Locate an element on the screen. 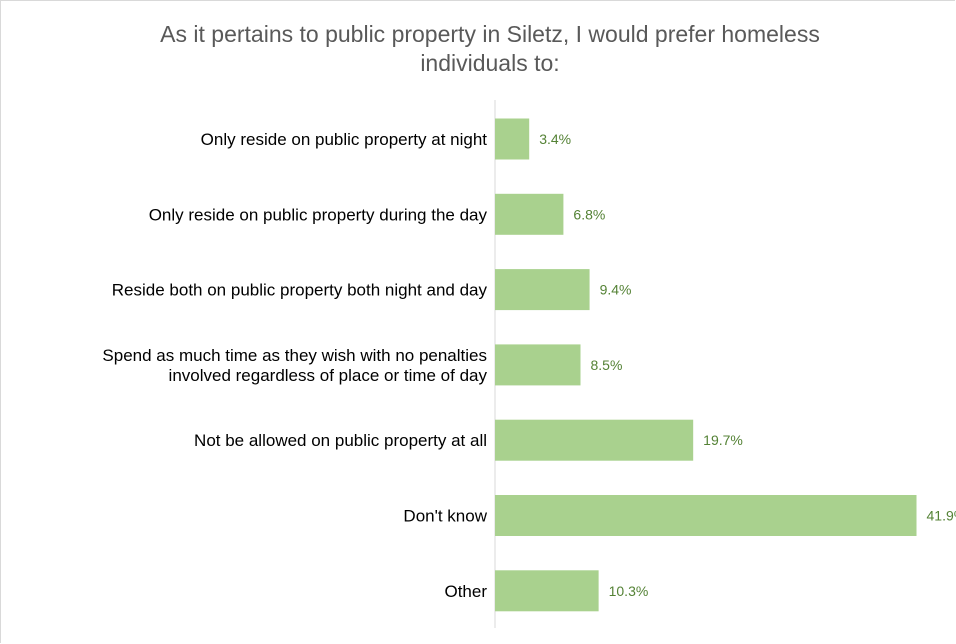  data-label-4: 19.7% is located at coordinates (723, 440).